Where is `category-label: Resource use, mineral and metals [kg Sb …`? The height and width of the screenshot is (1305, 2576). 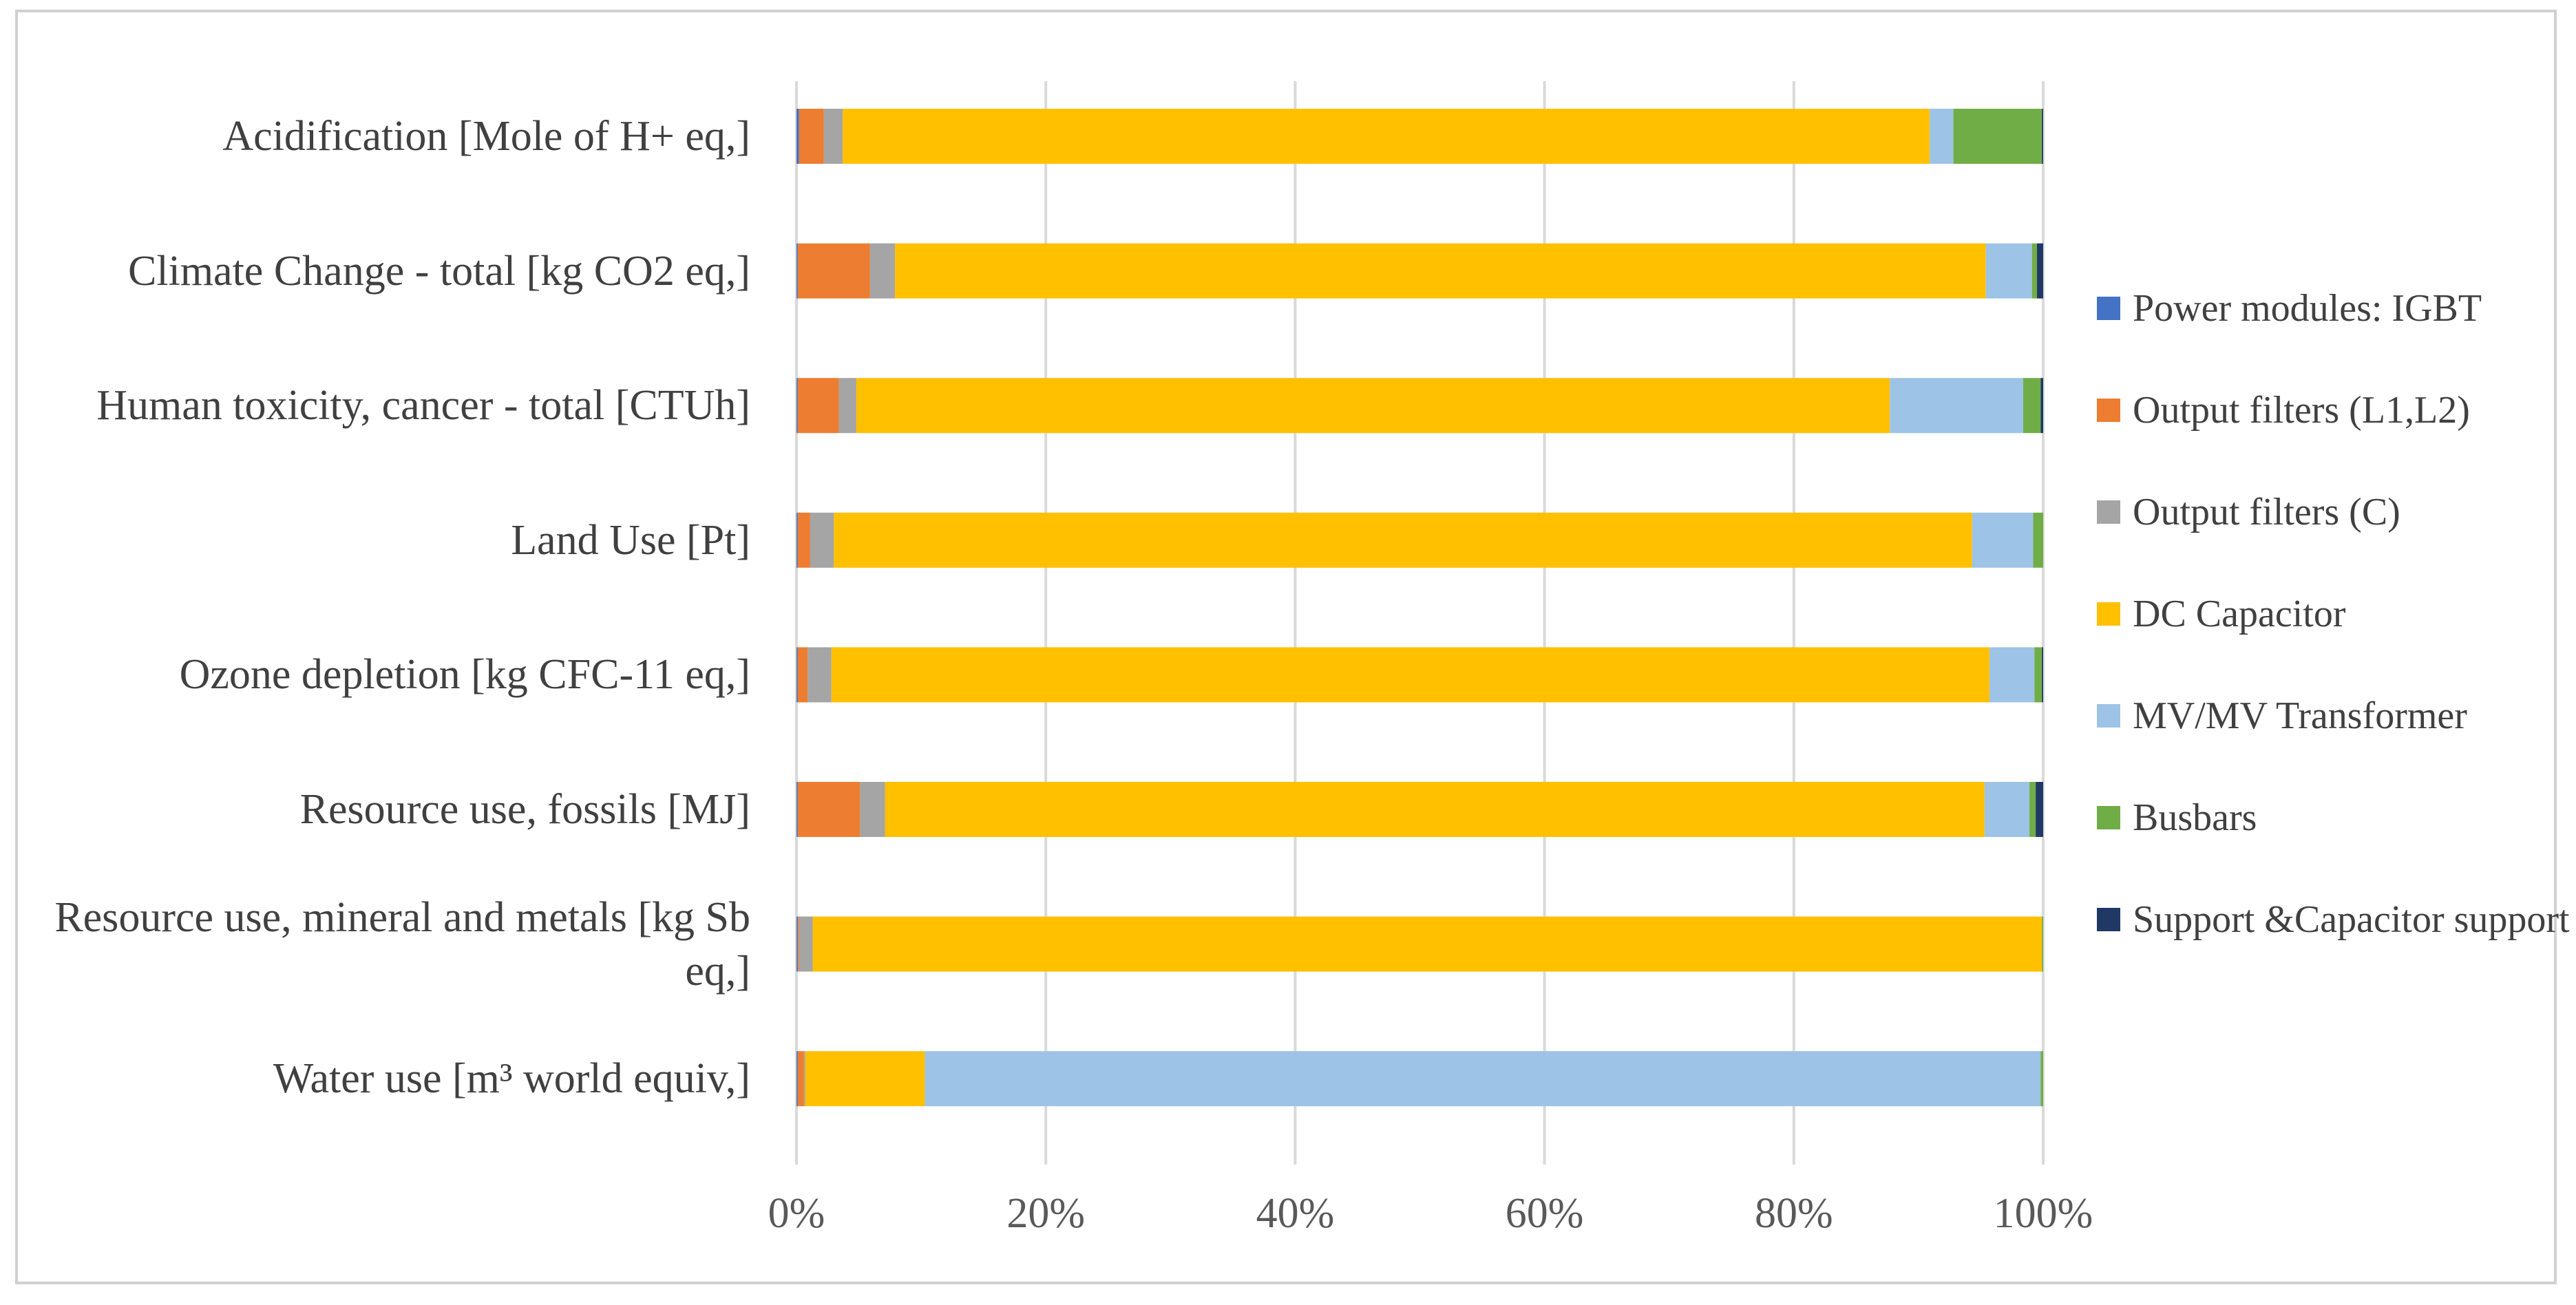 category-label: Resource use, mineral and metals [kg Sb … is located at coordinates (402, 944).